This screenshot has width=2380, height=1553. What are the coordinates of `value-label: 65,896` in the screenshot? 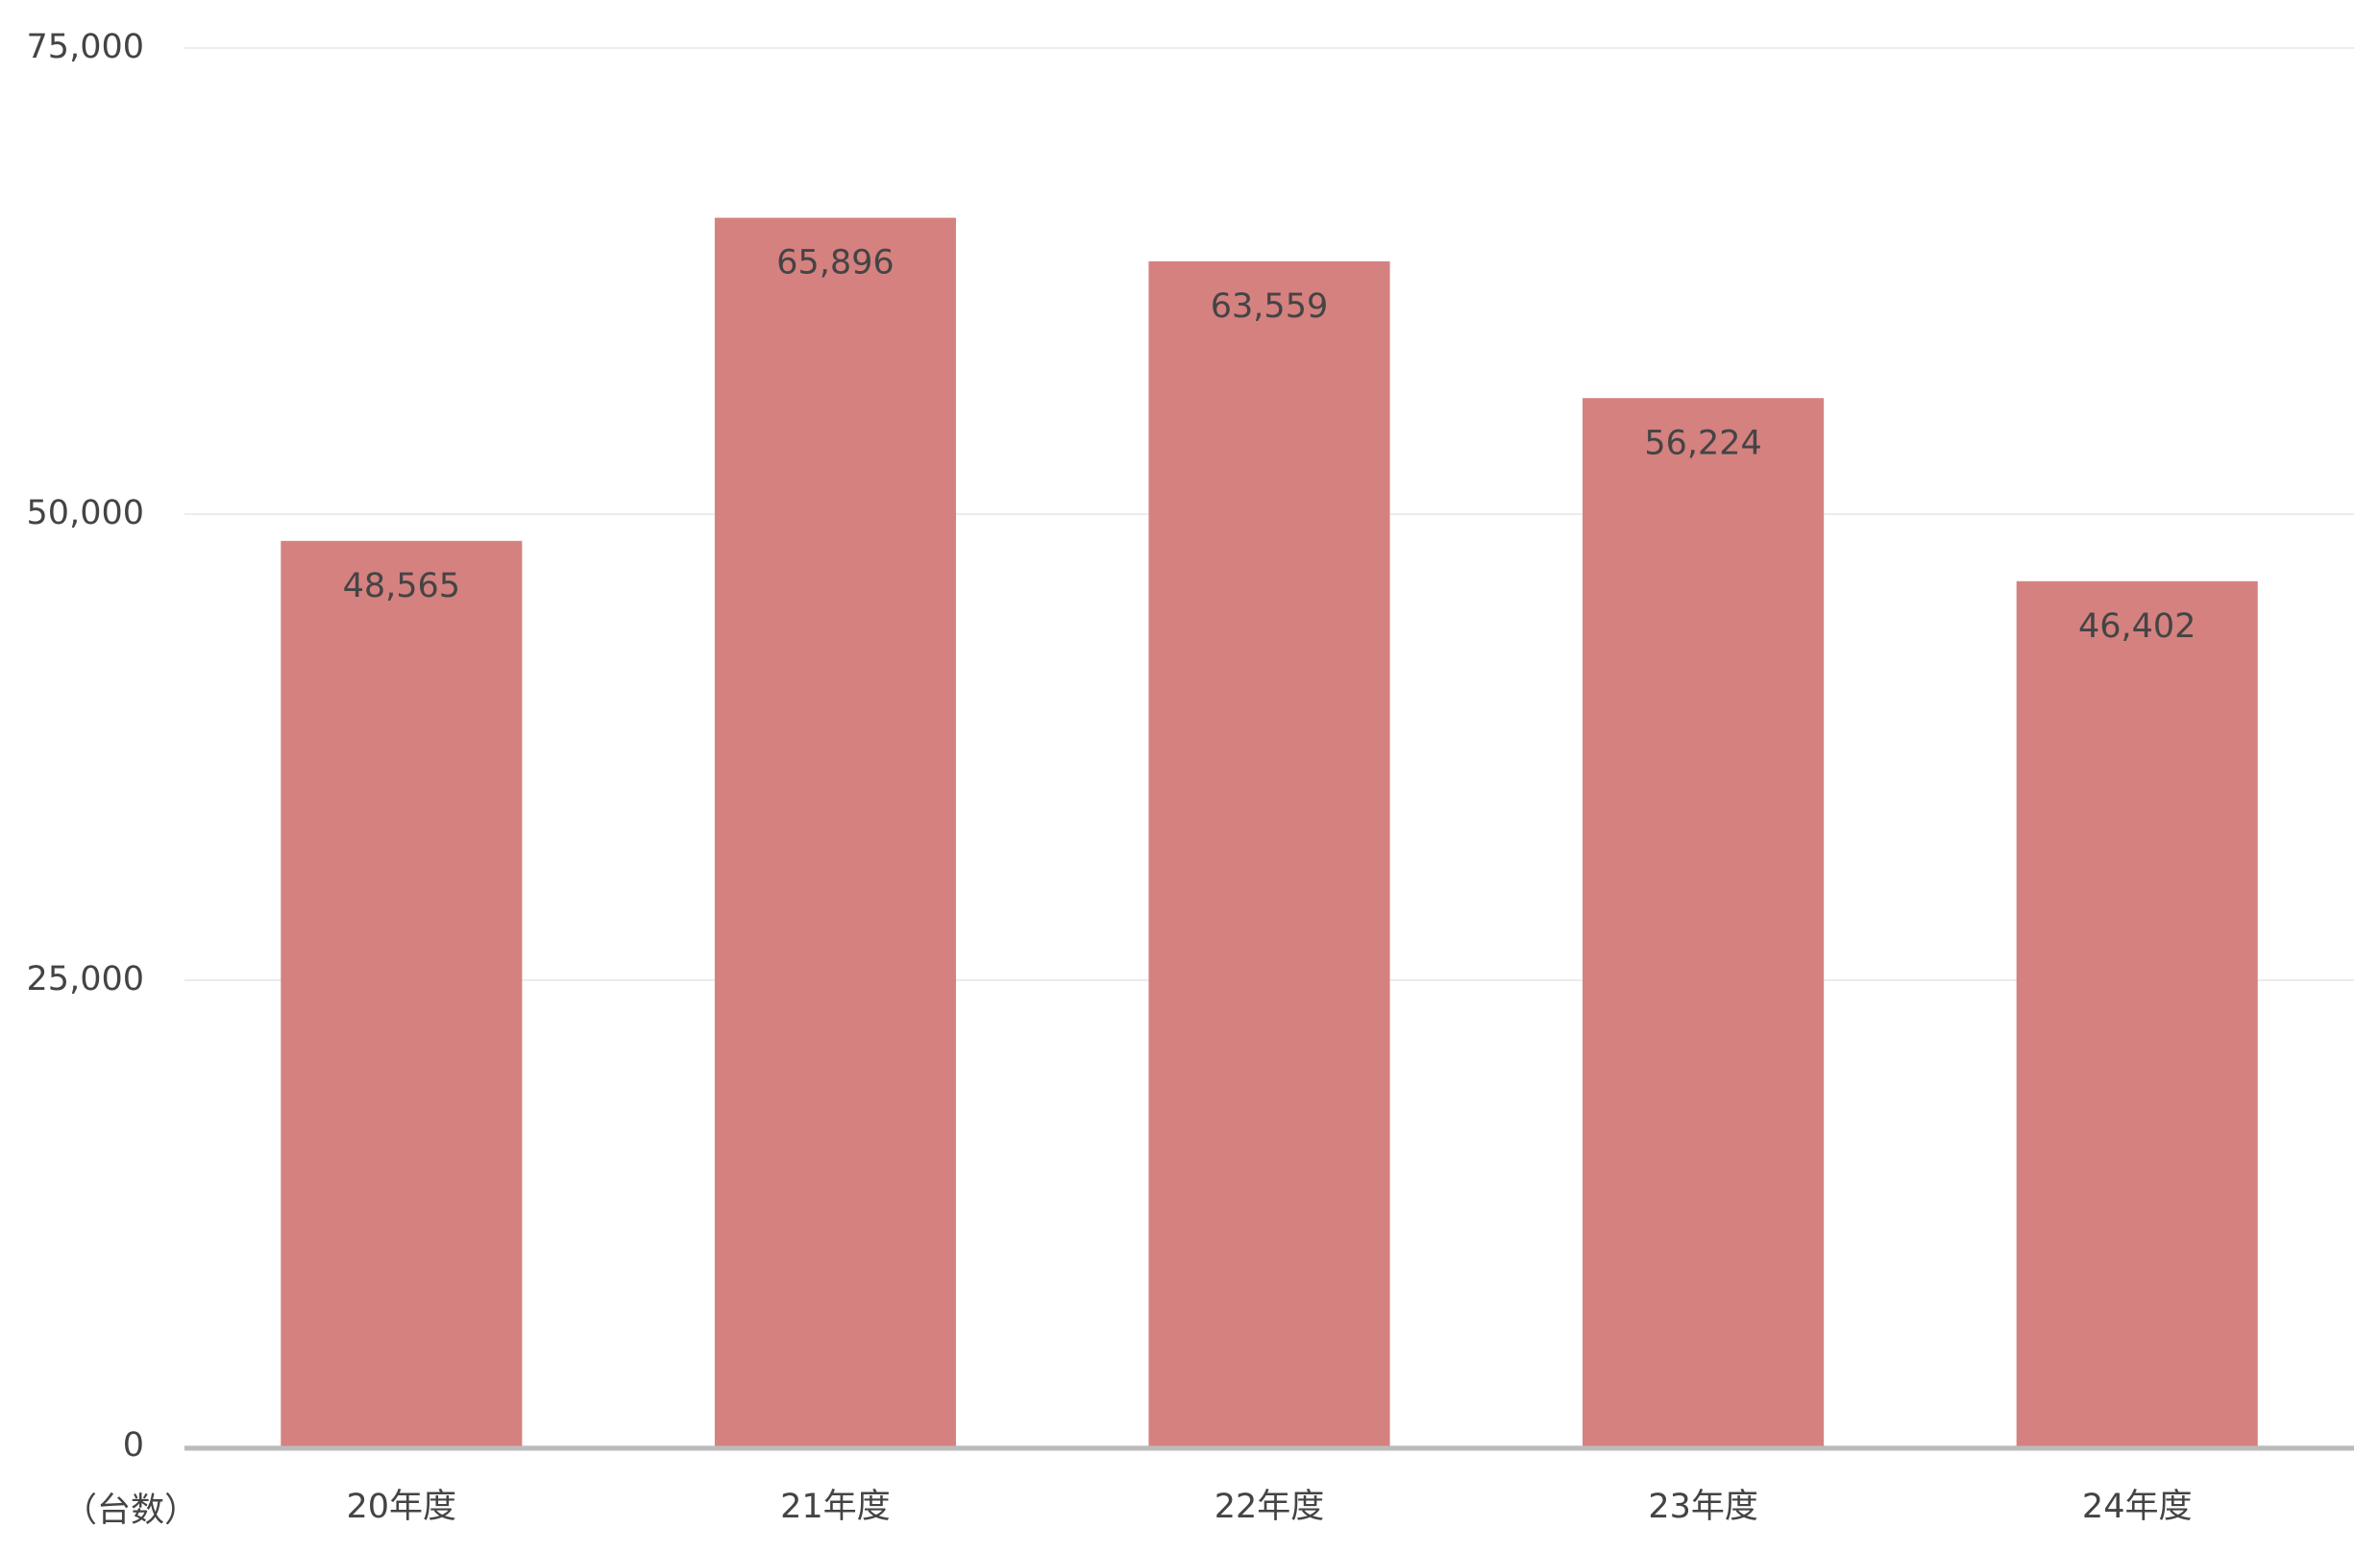 It's located at (835, 263).